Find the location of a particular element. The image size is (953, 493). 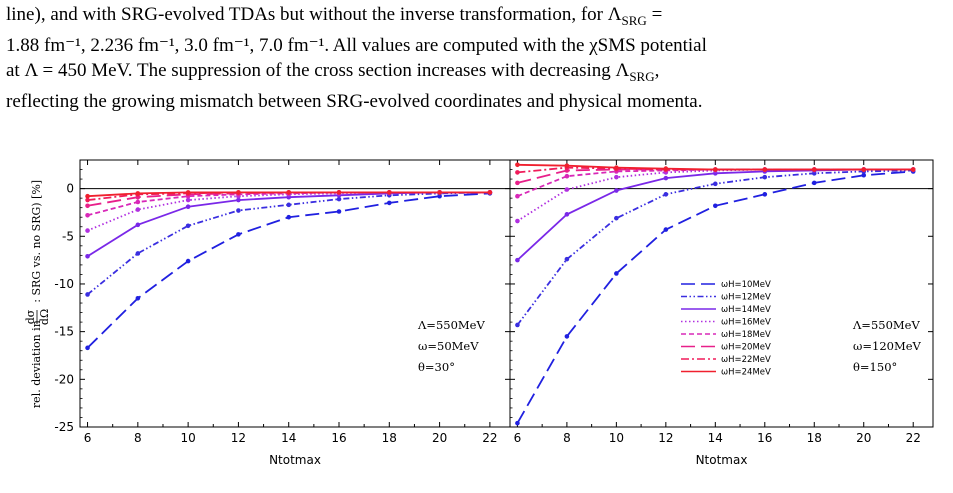

panel-annotation: ω=120MeV is located at coordinates (887, 346).